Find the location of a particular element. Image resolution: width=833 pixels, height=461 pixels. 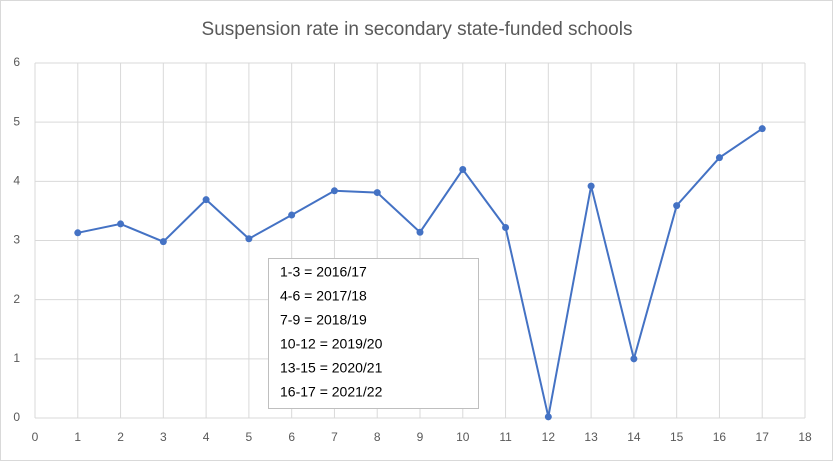

x-tick-label: 9 is located at coordinates (420, 437).